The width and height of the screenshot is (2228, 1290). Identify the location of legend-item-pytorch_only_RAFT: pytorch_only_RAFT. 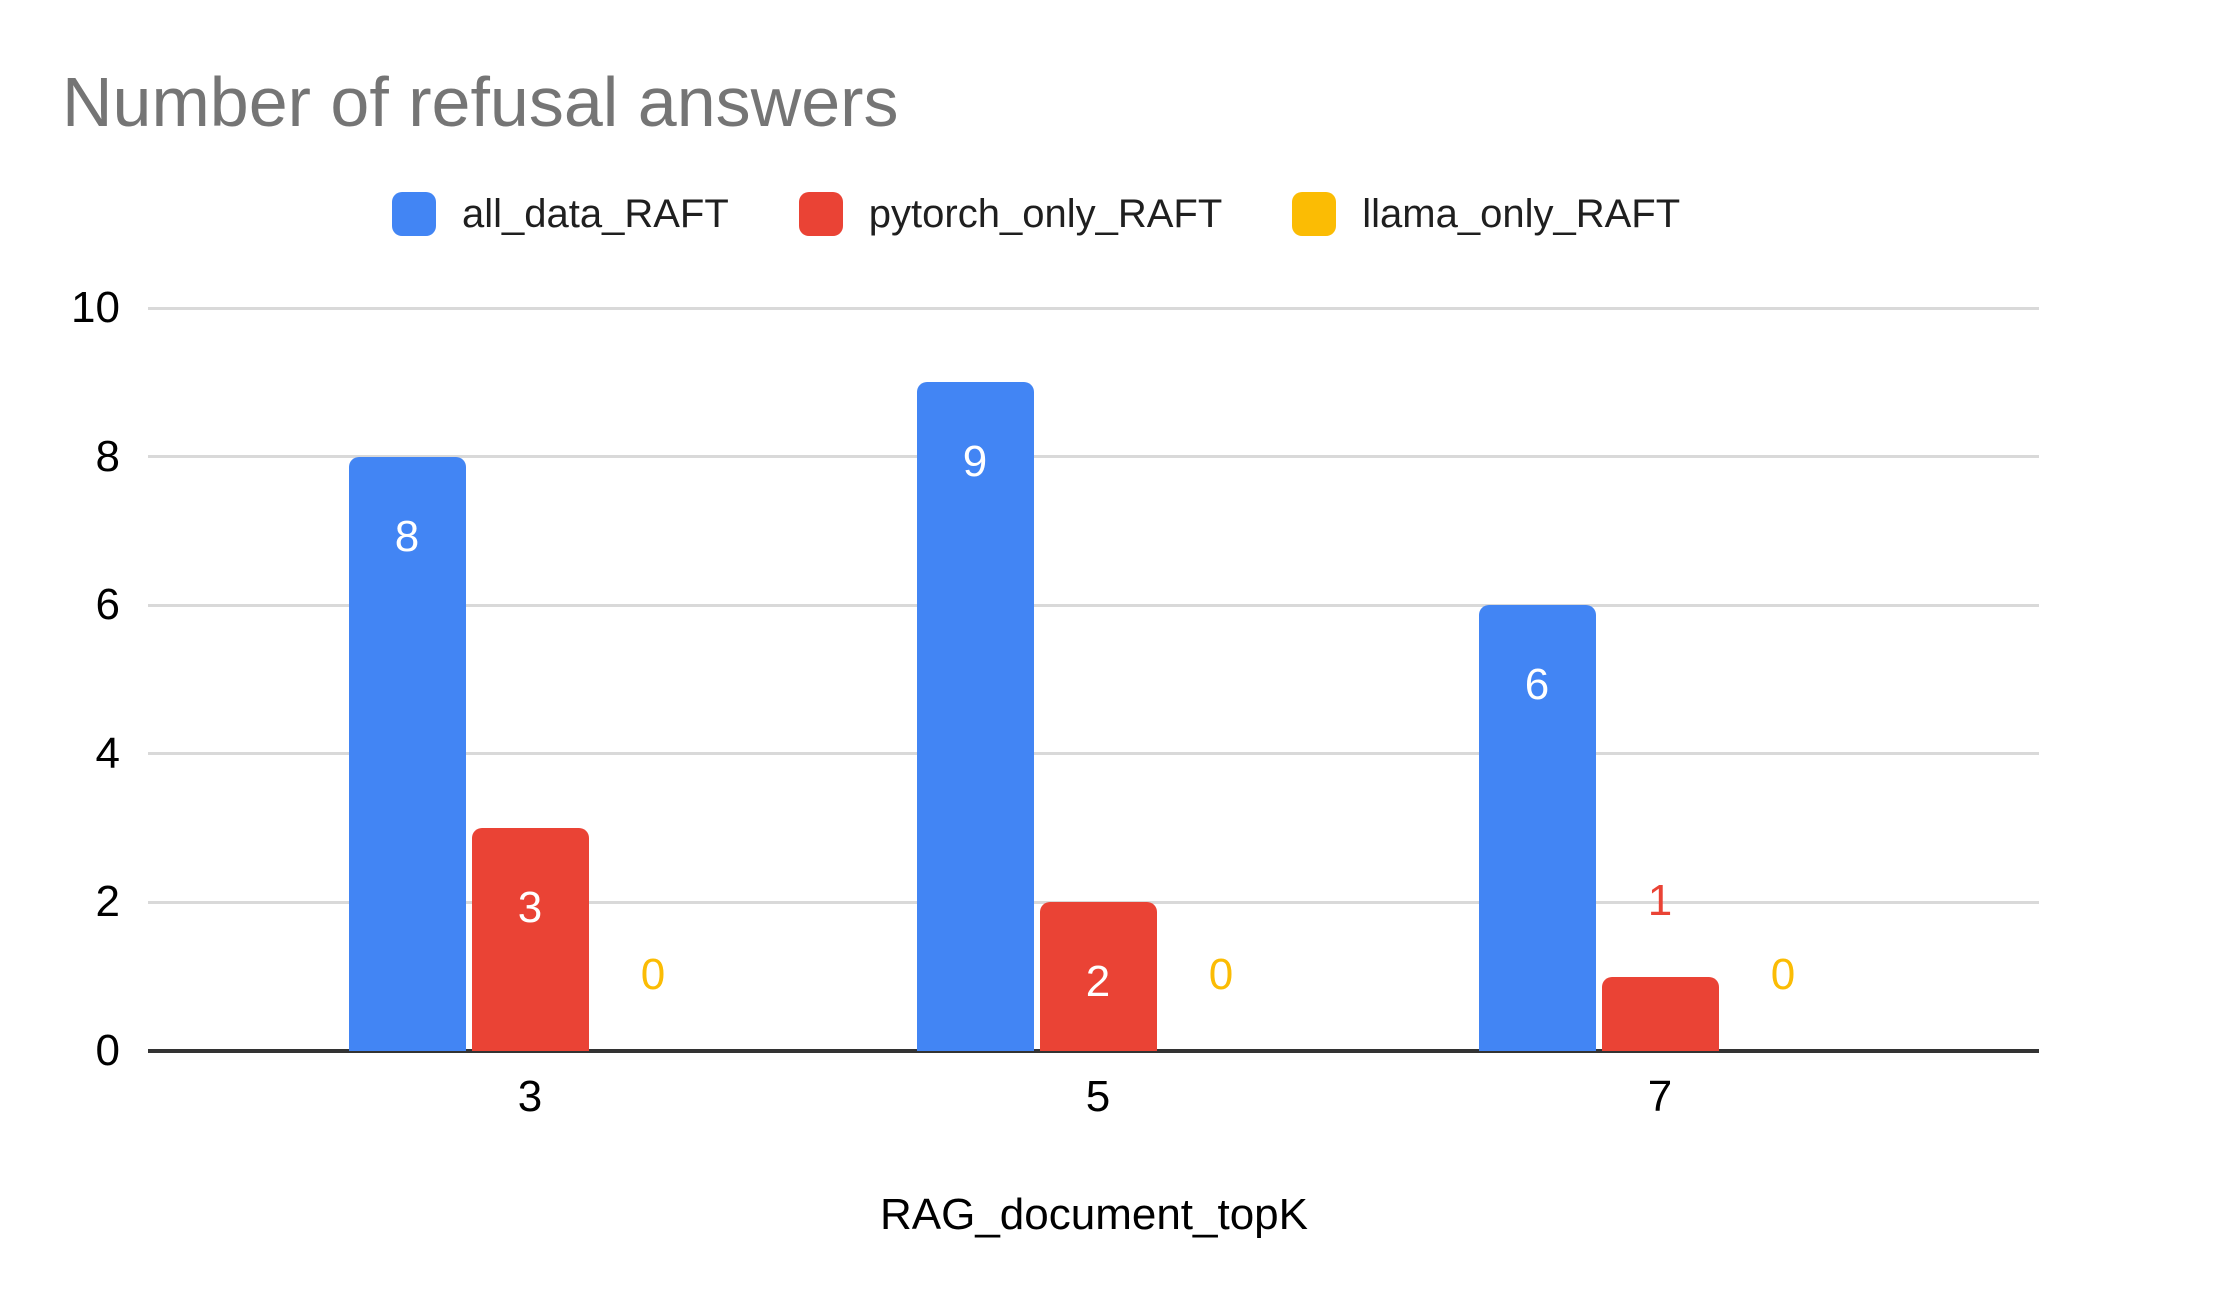
(1010, 214).